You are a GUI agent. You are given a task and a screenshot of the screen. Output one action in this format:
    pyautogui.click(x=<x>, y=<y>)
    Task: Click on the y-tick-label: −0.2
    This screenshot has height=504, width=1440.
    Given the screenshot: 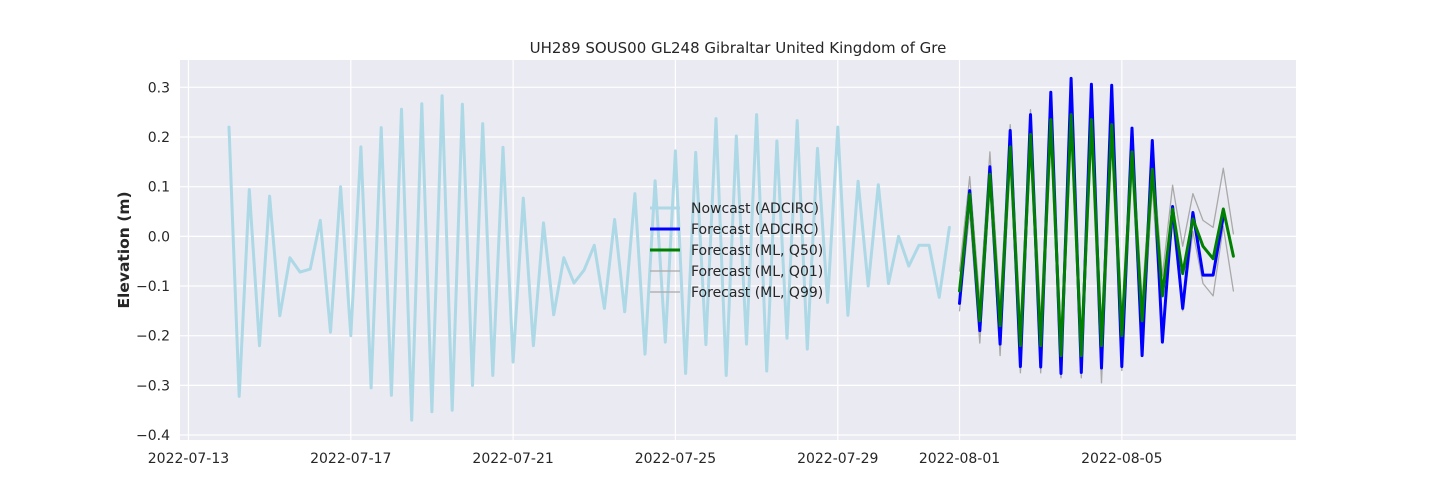 What is the action you would take?
    pyautogui.click(x=153, y=337)
    